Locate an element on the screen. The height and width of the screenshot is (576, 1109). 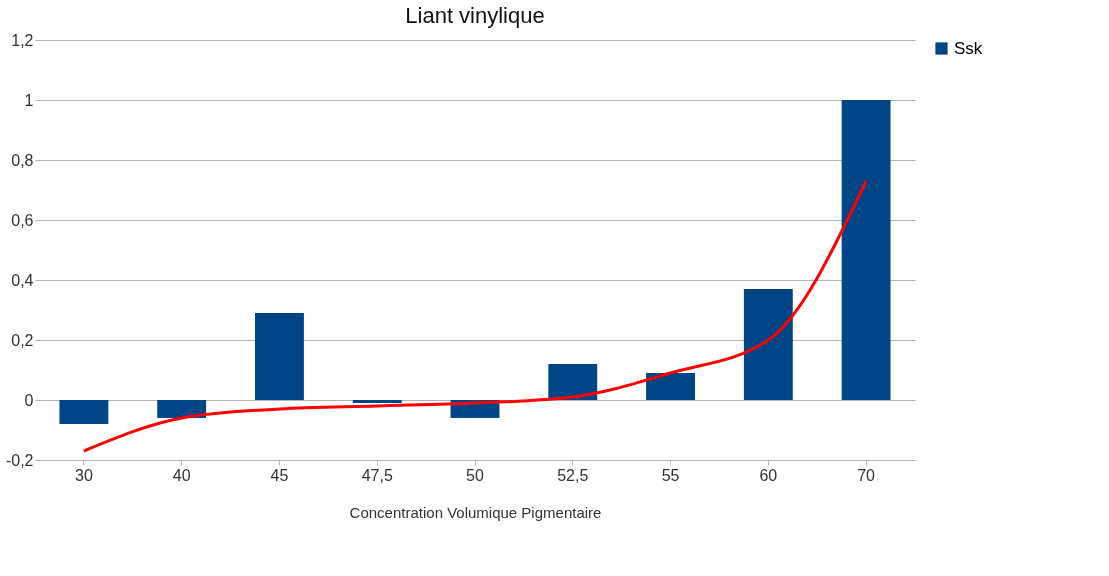
y-tick-label: 0 is located at coordinates (29, 400).